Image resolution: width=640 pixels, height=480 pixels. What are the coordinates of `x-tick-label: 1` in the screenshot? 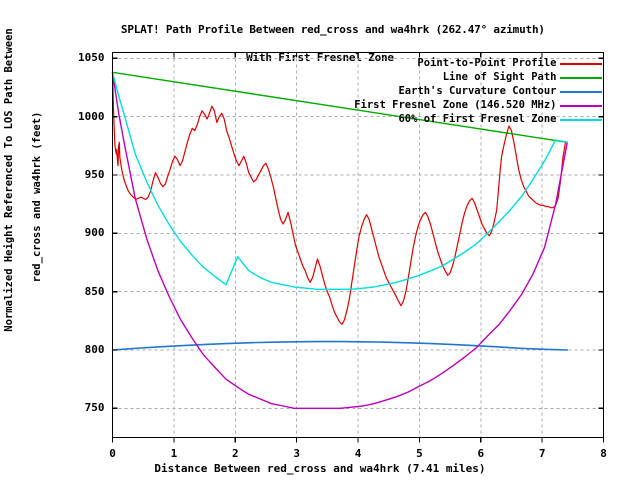 It's located at (174, 453).